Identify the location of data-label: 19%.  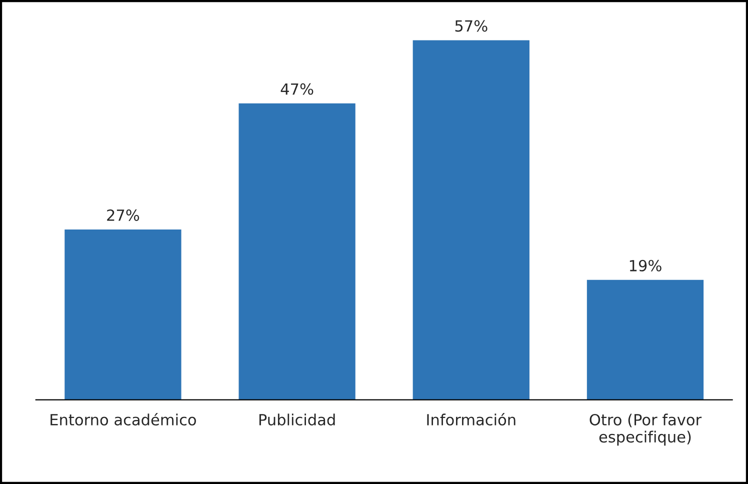
(646, 266).